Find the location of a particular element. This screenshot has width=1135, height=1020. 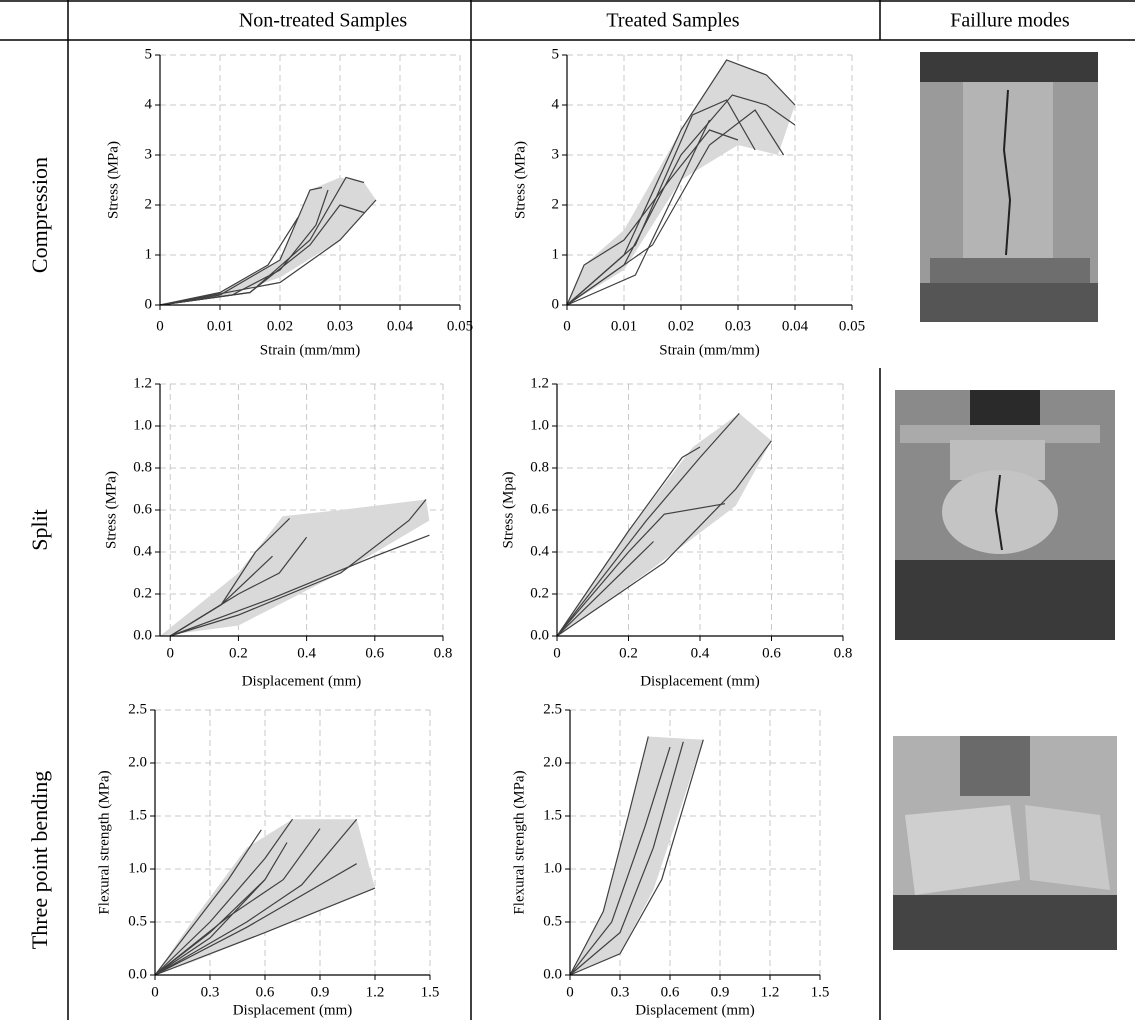

y-tick-label: 4 is located at coordinates (149, 104).